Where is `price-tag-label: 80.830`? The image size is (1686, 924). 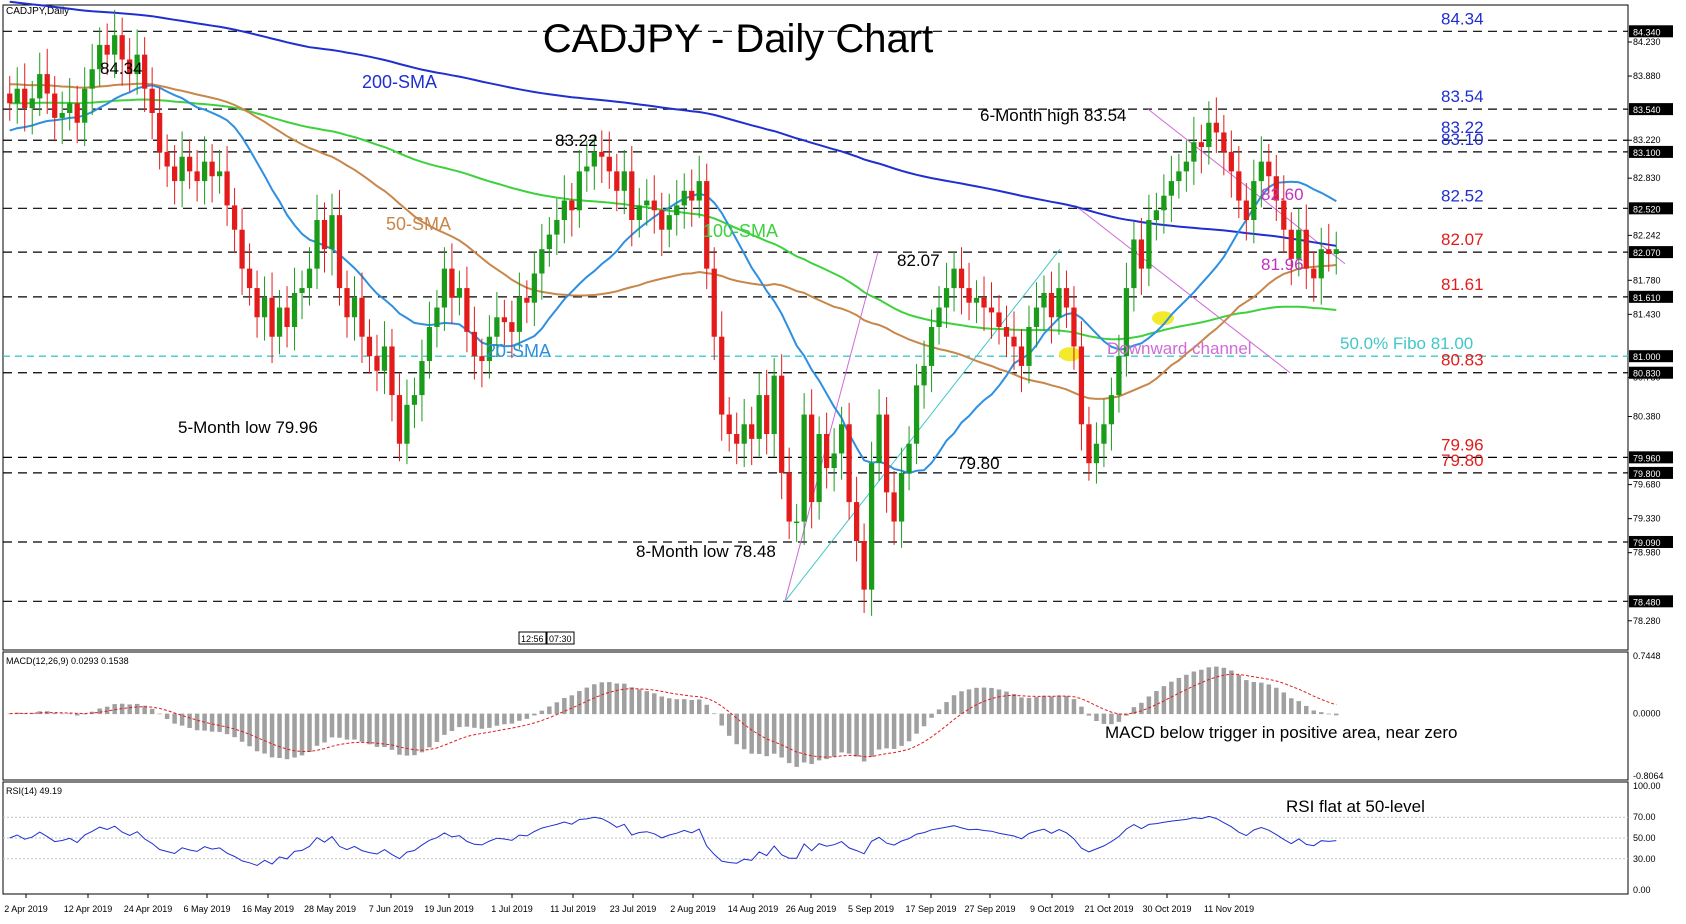
price-tag-label: 80.830 is located at coordinates (1647, 374).